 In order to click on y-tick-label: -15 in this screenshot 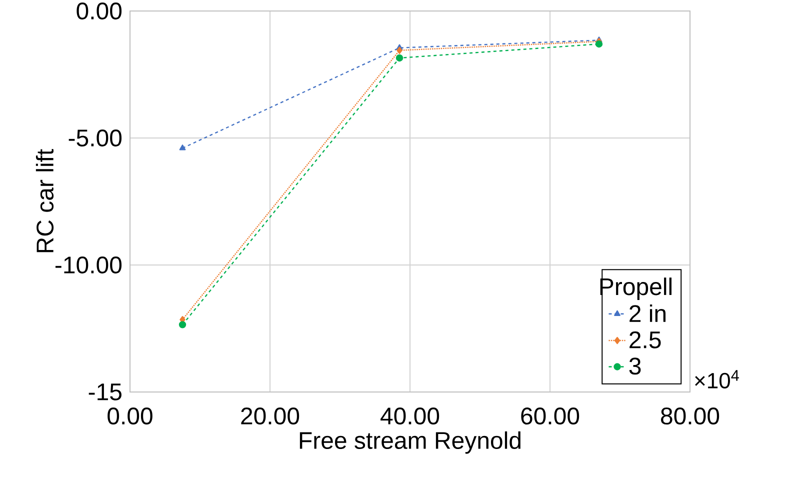, I will do `click(105, 392)`.